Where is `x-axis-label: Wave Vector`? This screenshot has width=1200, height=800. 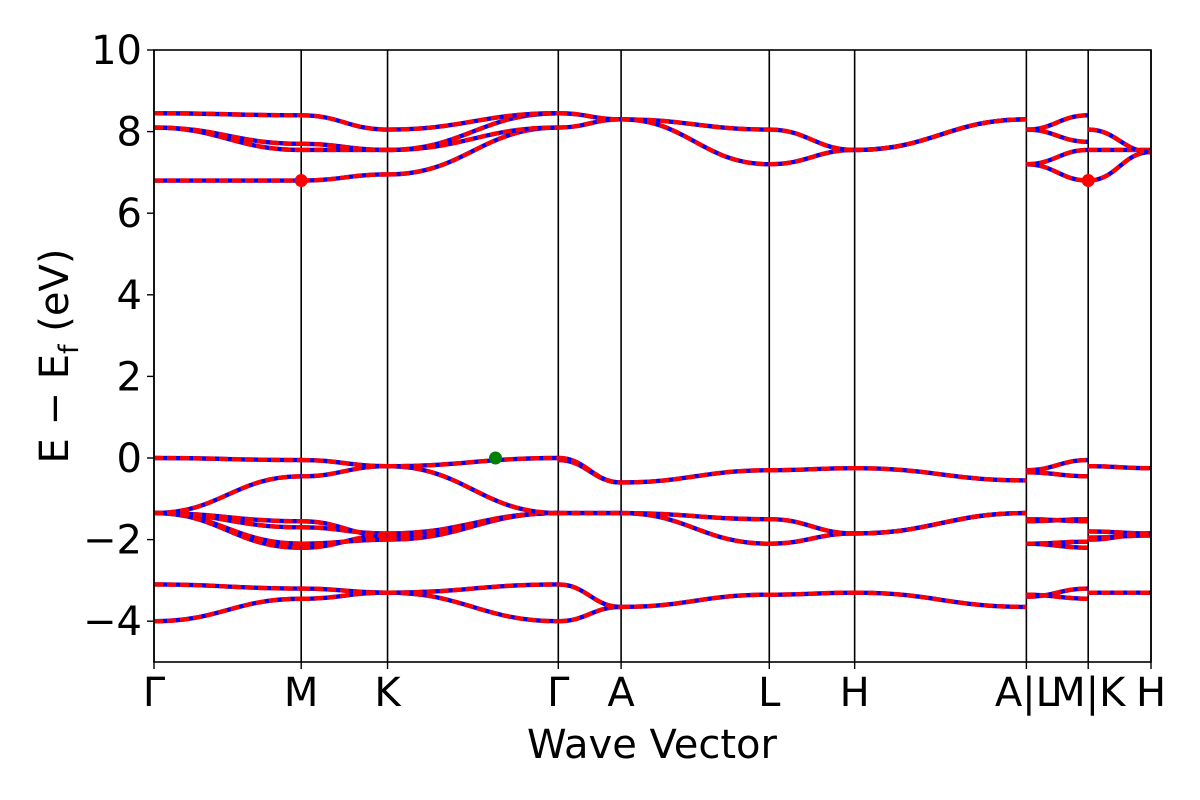 x-axis-label: Wave Vector is located at coordinates (652, 745).